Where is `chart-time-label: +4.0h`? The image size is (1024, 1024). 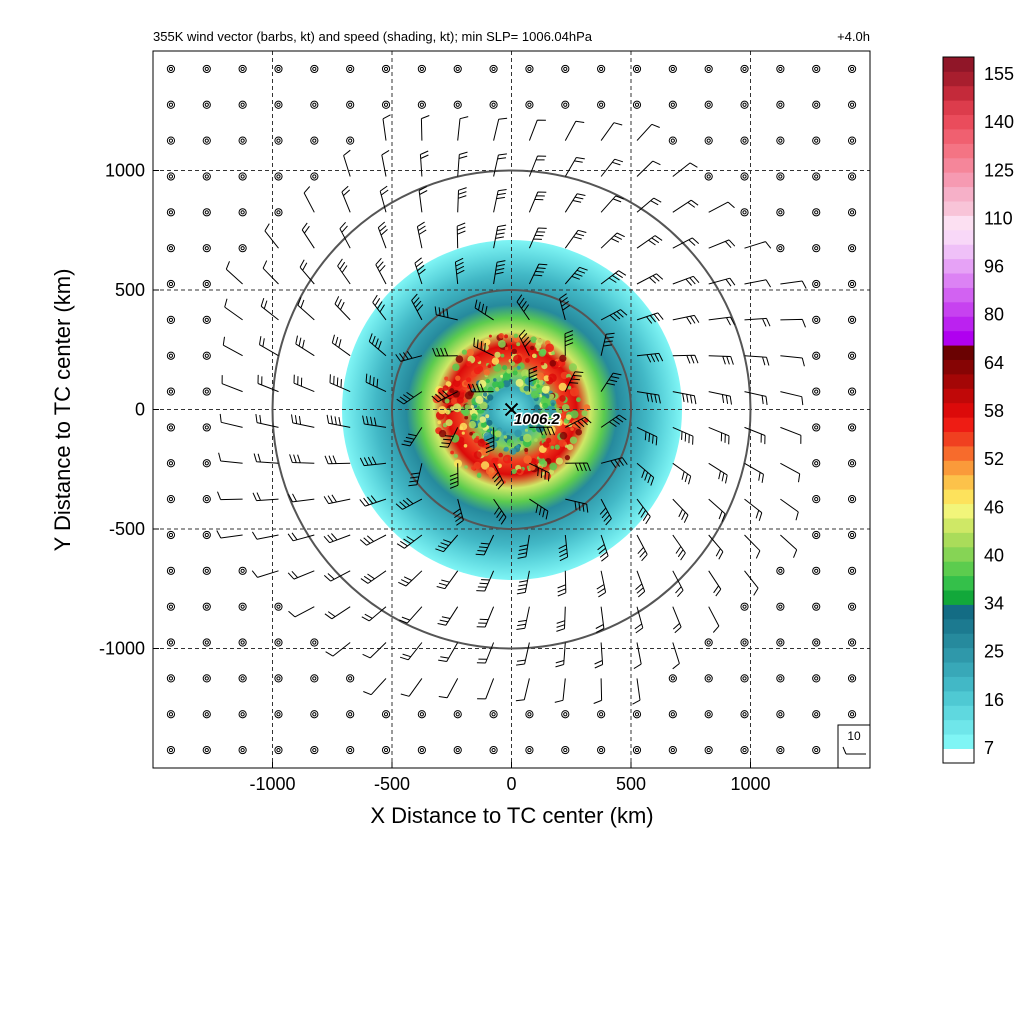 chart-time-label: +4.0h is located at coordinates (853, 36).